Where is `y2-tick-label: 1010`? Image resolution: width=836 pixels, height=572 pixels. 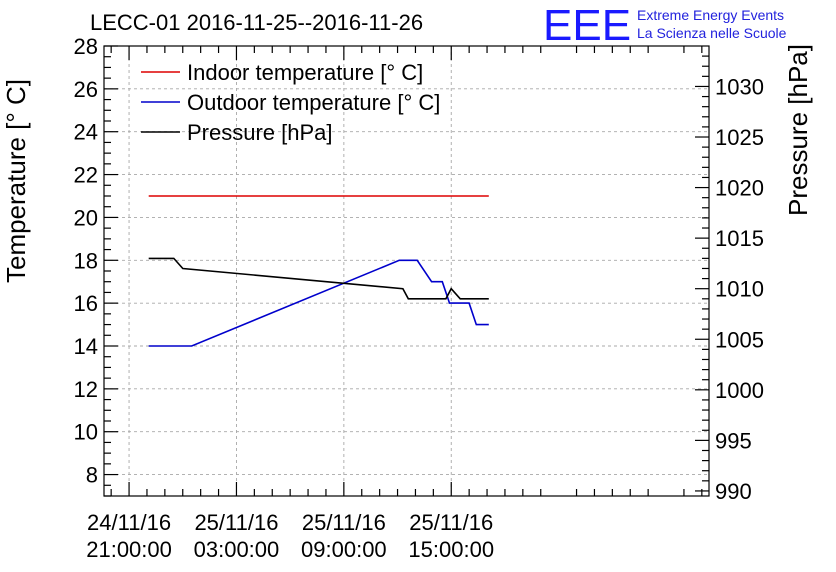 y2-tick-label: 1010 is located at coordinates (739, 289).